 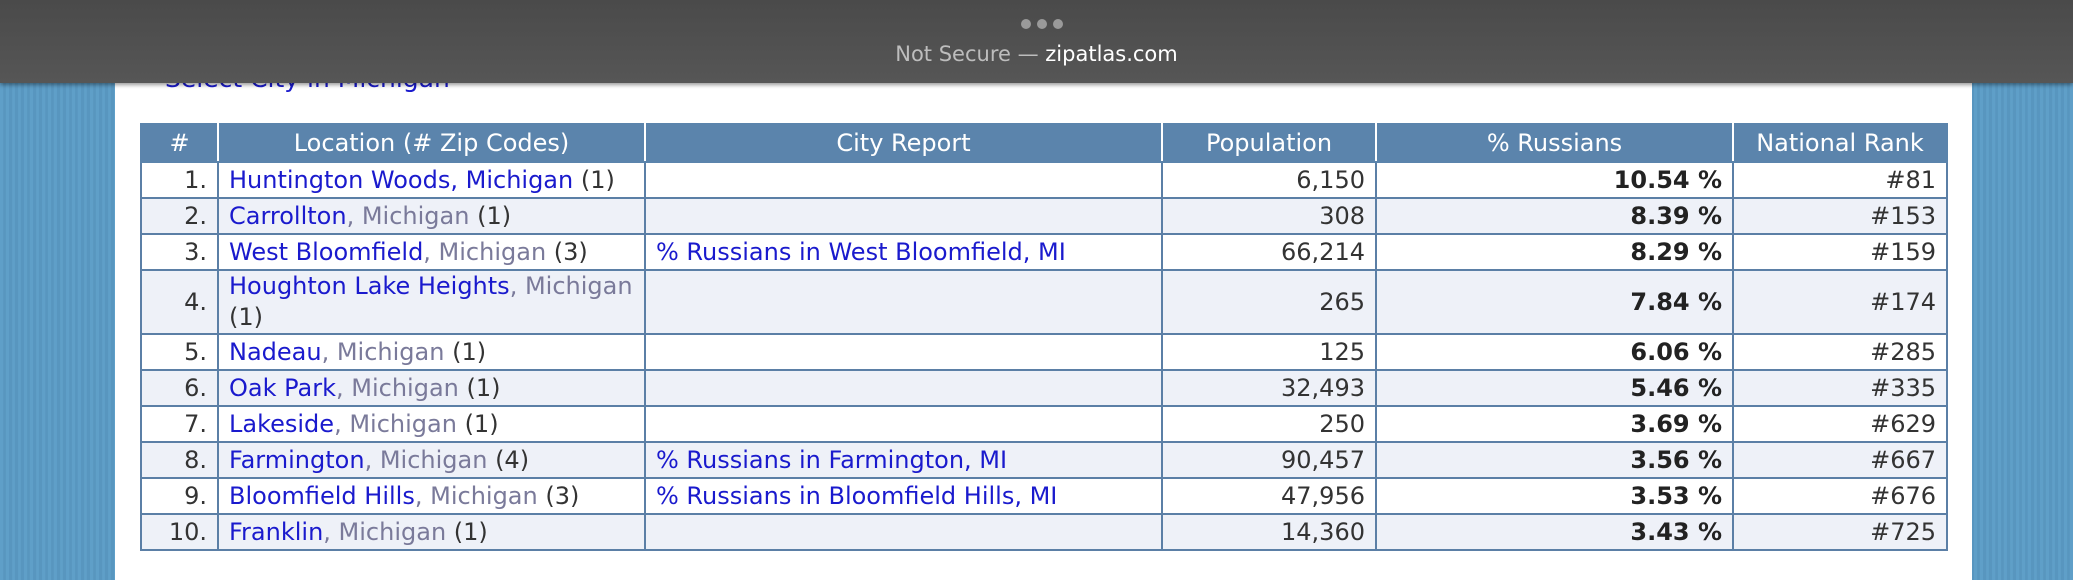 What do you see at coordinates (179, 302) in the screenshot?
I see `rank: 4.` at bounding box center [179, 302].